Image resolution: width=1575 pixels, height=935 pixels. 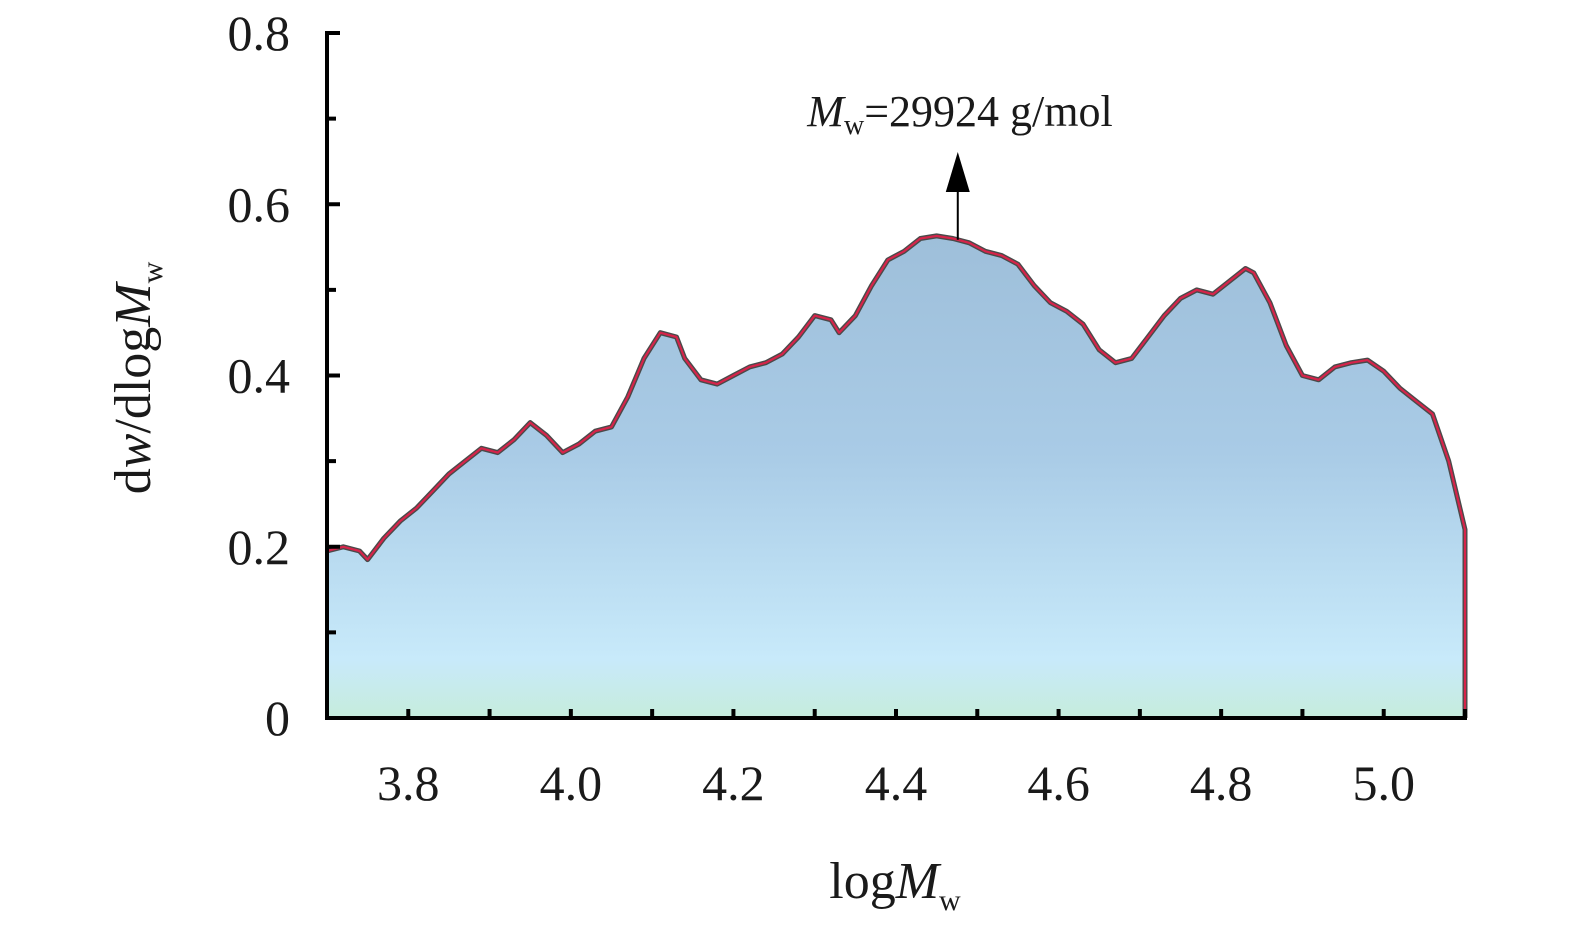 What do you see at coordinates (918, 881) in the screenshot?
I see `x-axis-label-italic: M` at bounding box center [918, 881].